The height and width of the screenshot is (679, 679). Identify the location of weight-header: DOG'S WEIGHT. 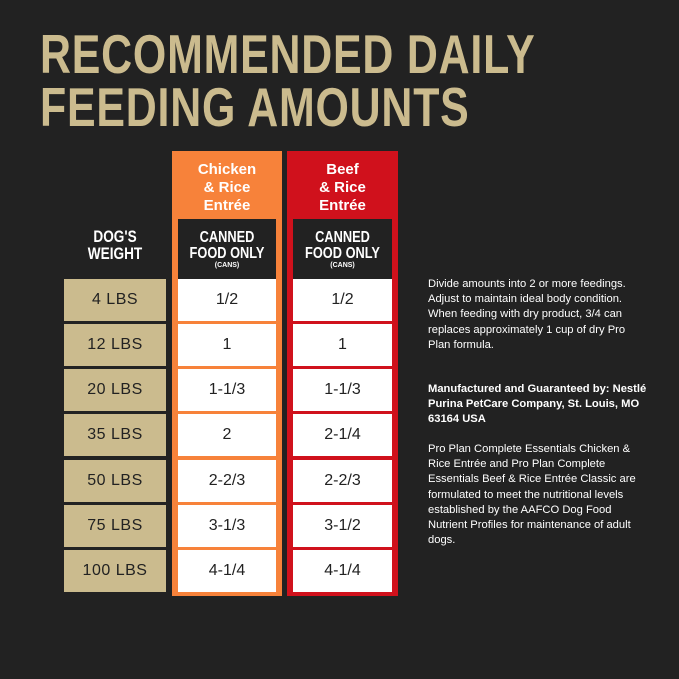
(115, 245).